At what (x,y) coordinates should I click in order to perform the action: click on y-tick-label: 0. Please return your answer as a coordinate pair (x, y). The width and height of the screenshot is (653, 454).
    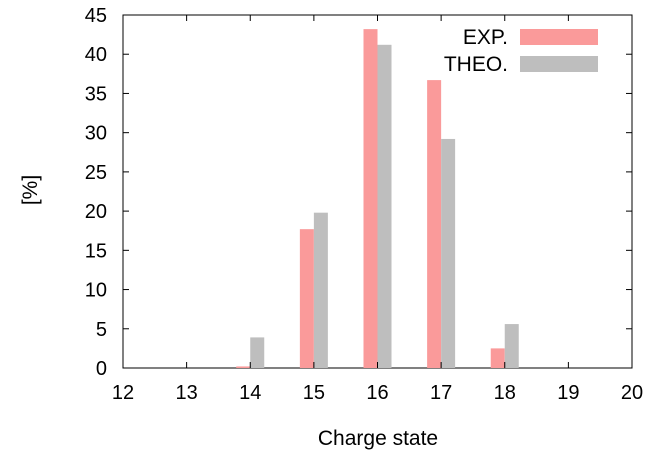
    Looking at the image, I should click on (101, 369).